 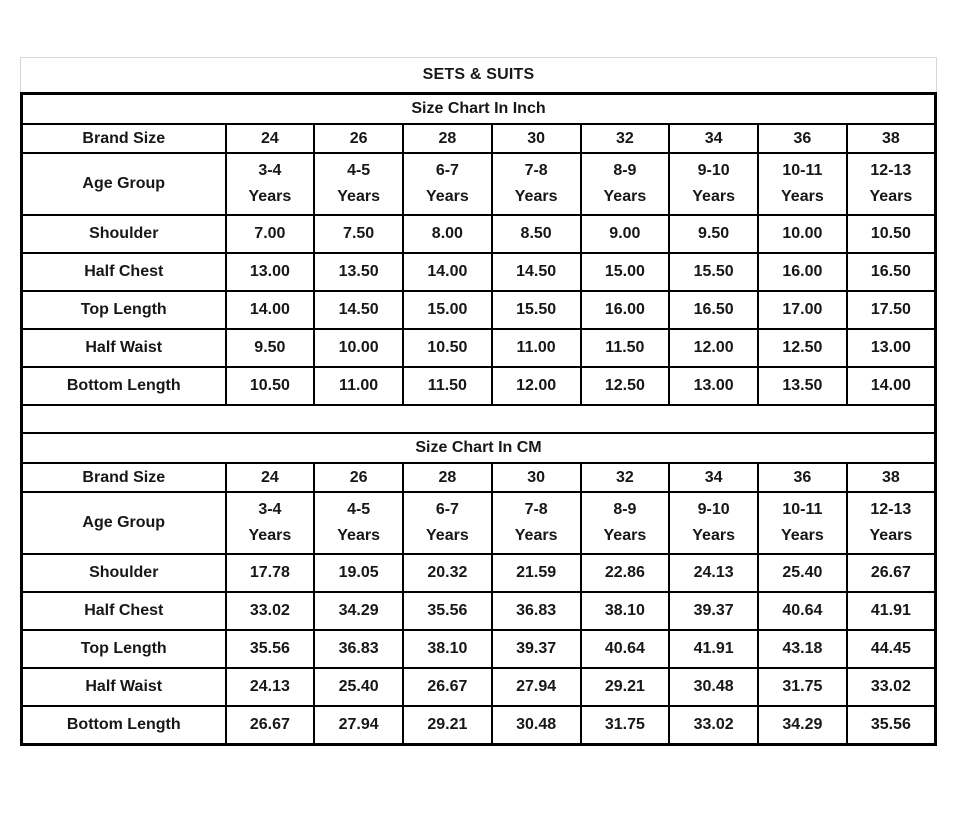 What do you see at coordinates (713, 184) in the screenshot?
I see `age-group-value: 9-10 Years` at bounding box center [713, 184].